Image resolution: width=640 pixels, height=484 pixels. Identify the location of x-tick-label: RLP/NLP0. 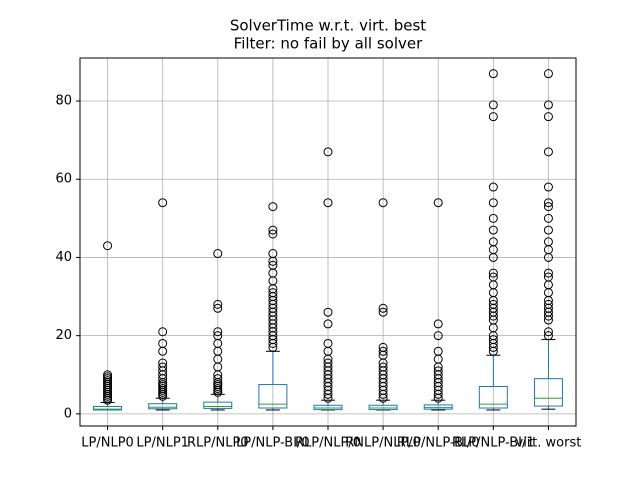
(218, 443).